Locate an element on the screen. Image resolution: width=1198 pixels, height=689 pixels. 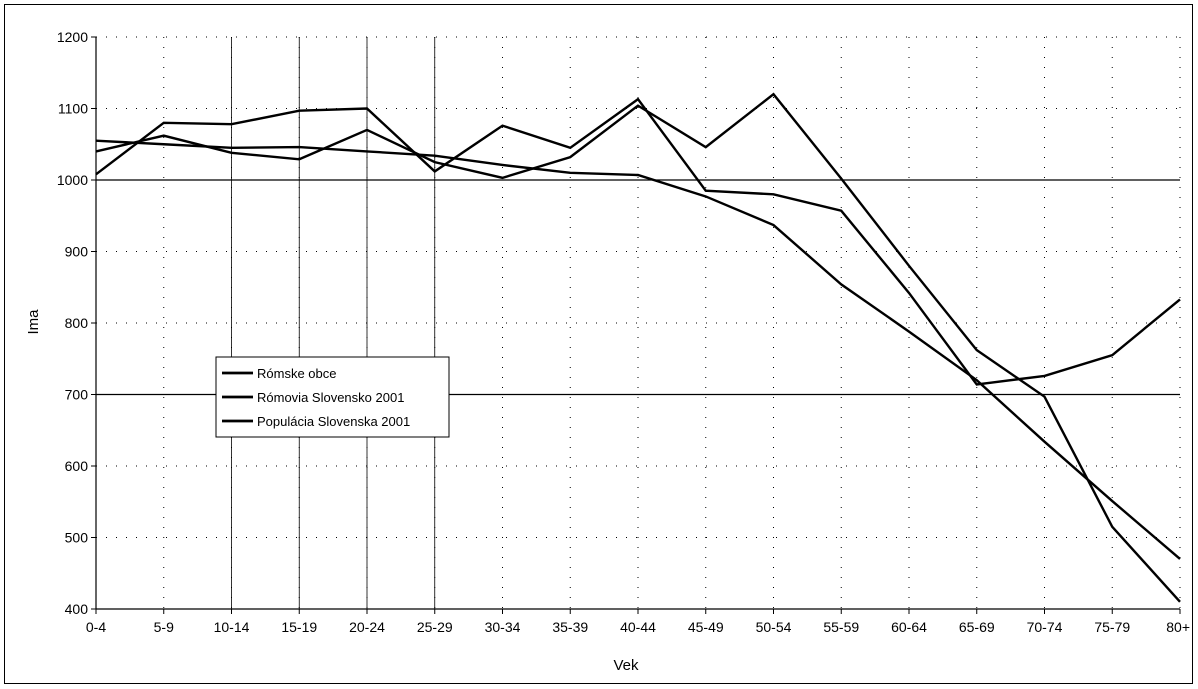
x-tick-label: 65-69 is located at coordinates (977, 627).